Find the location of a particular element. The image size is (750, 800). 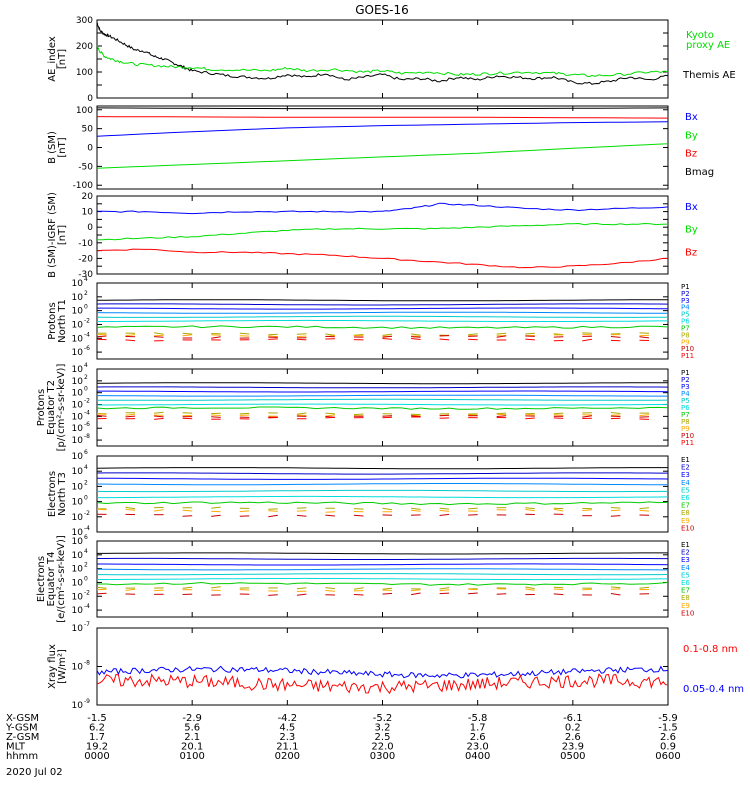

y-tick-exponent: 6 is located at coordinates (86, 452).